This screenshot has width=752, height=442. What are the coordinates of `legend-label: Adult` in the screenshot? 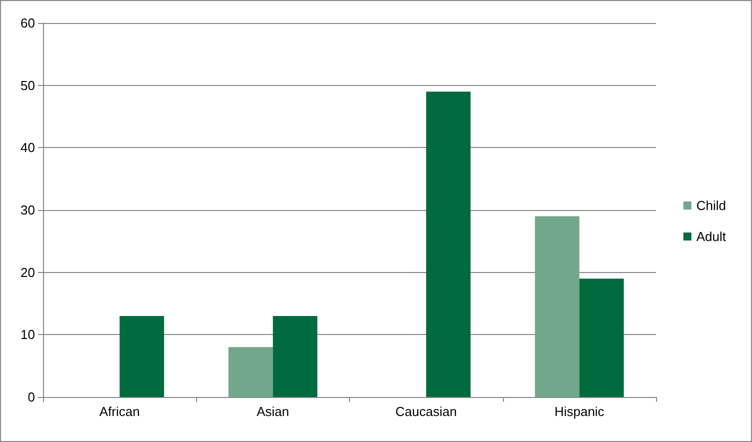 It's located at (711, 236).